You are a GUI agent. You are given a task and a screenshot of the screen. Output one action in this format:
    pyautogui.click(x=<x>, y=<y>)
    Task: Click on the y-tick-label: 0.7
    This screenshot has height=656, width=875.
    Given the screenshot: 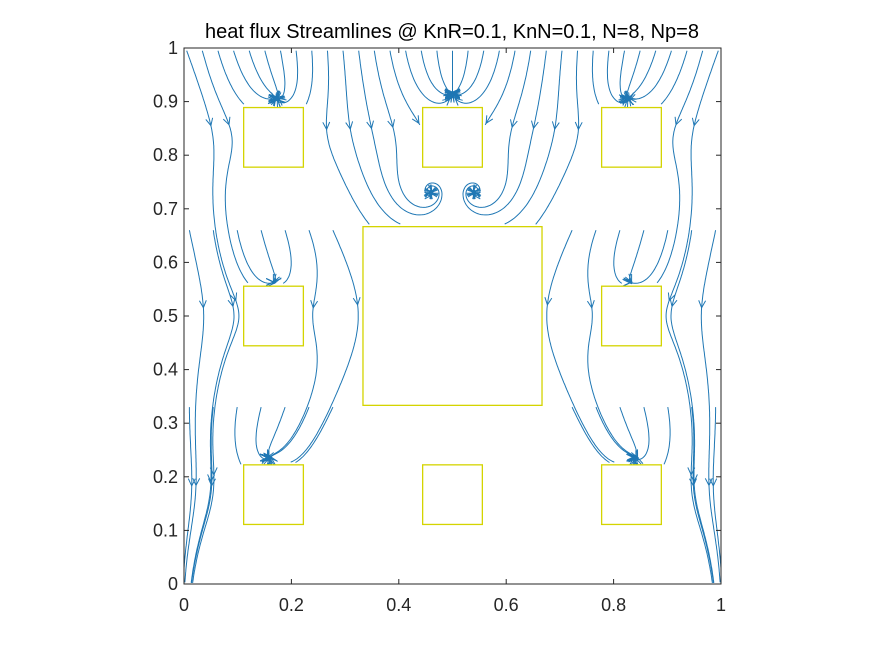 What is the action you would take?
    pyautogui.click(x=165, y=209)
    